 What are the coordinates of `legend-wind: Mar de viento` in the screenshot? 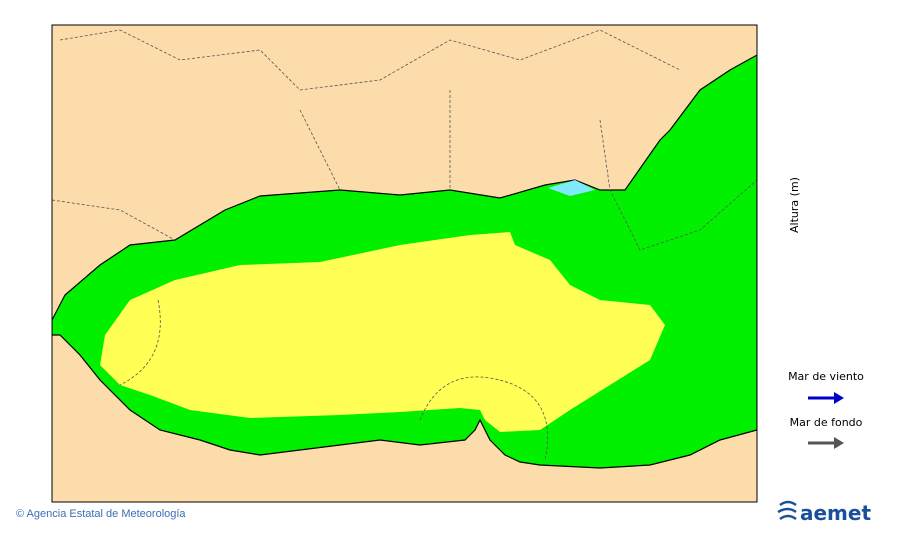 It's located at (826, 376).